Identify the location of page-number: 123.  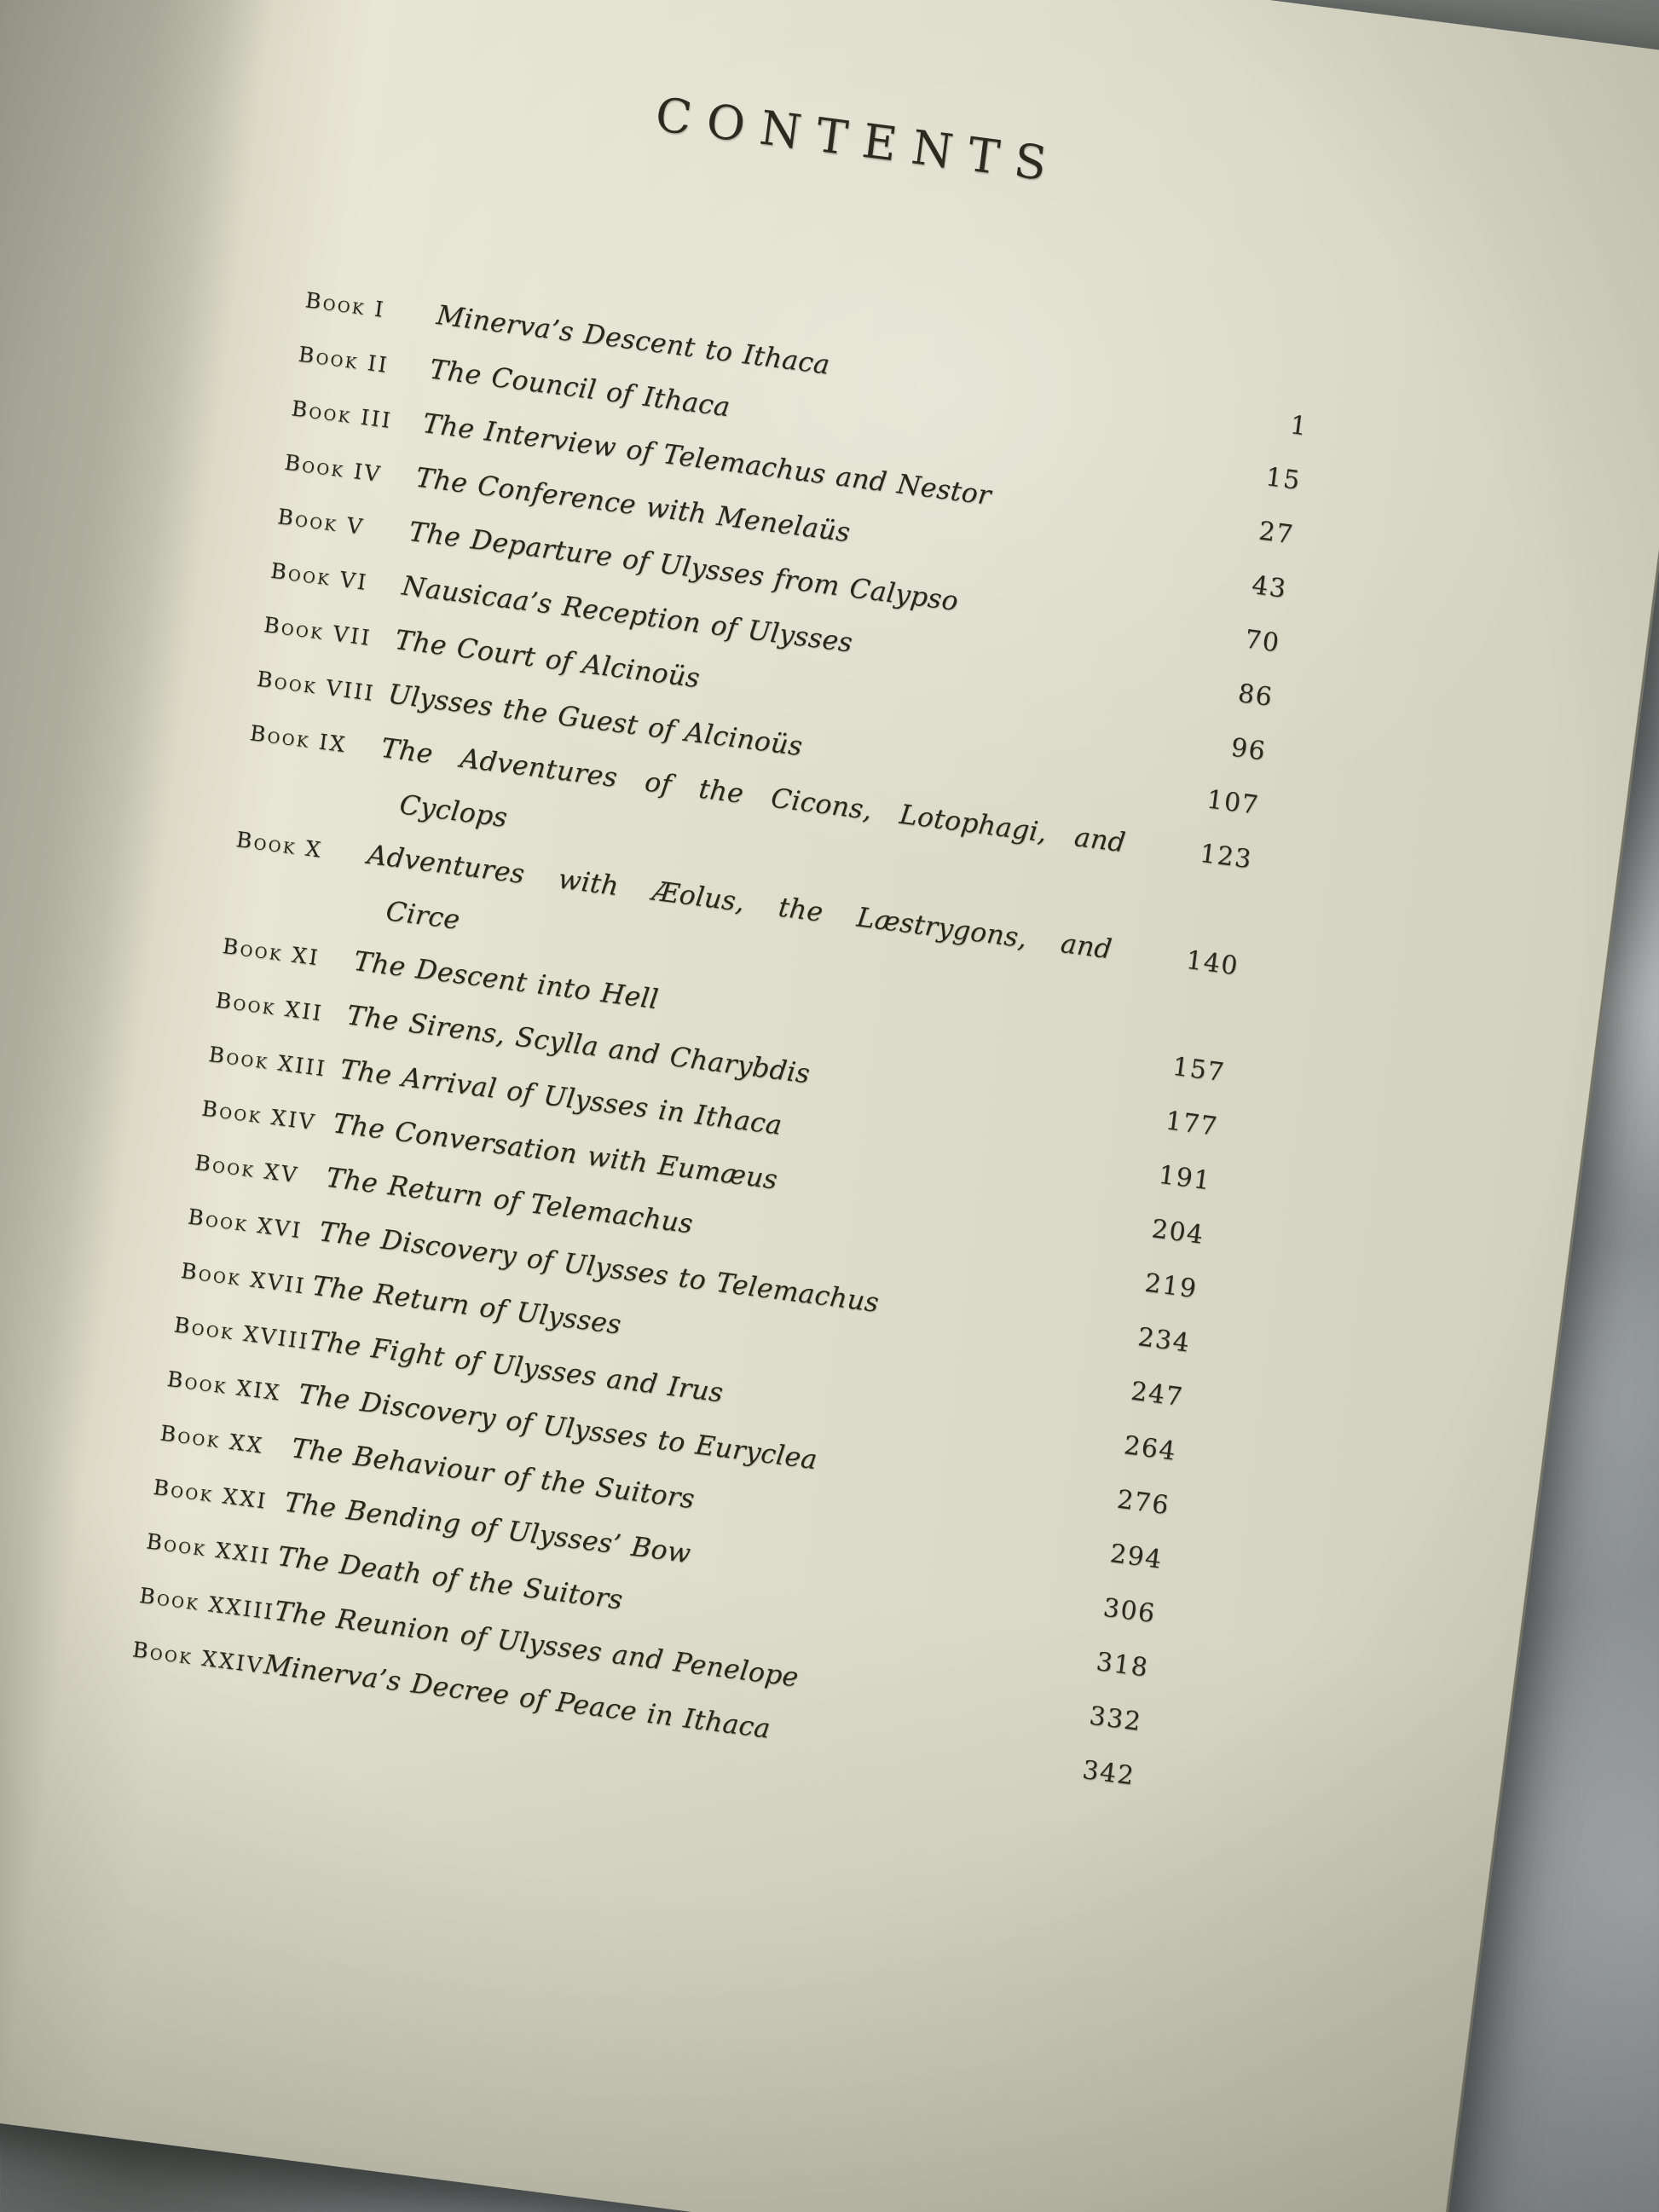
(1226, 856).